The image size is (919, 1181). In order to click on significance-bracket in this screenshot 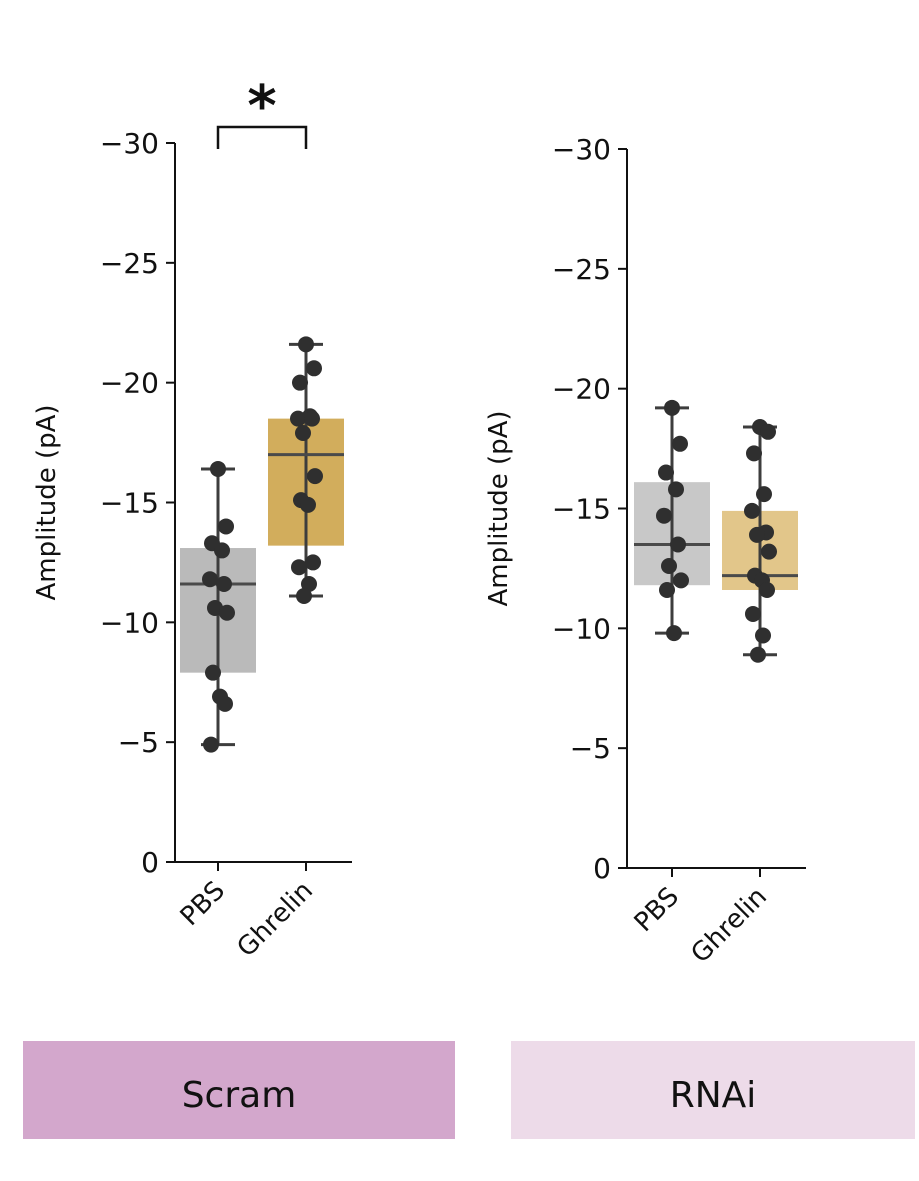, I will do `click(262, 137)`.